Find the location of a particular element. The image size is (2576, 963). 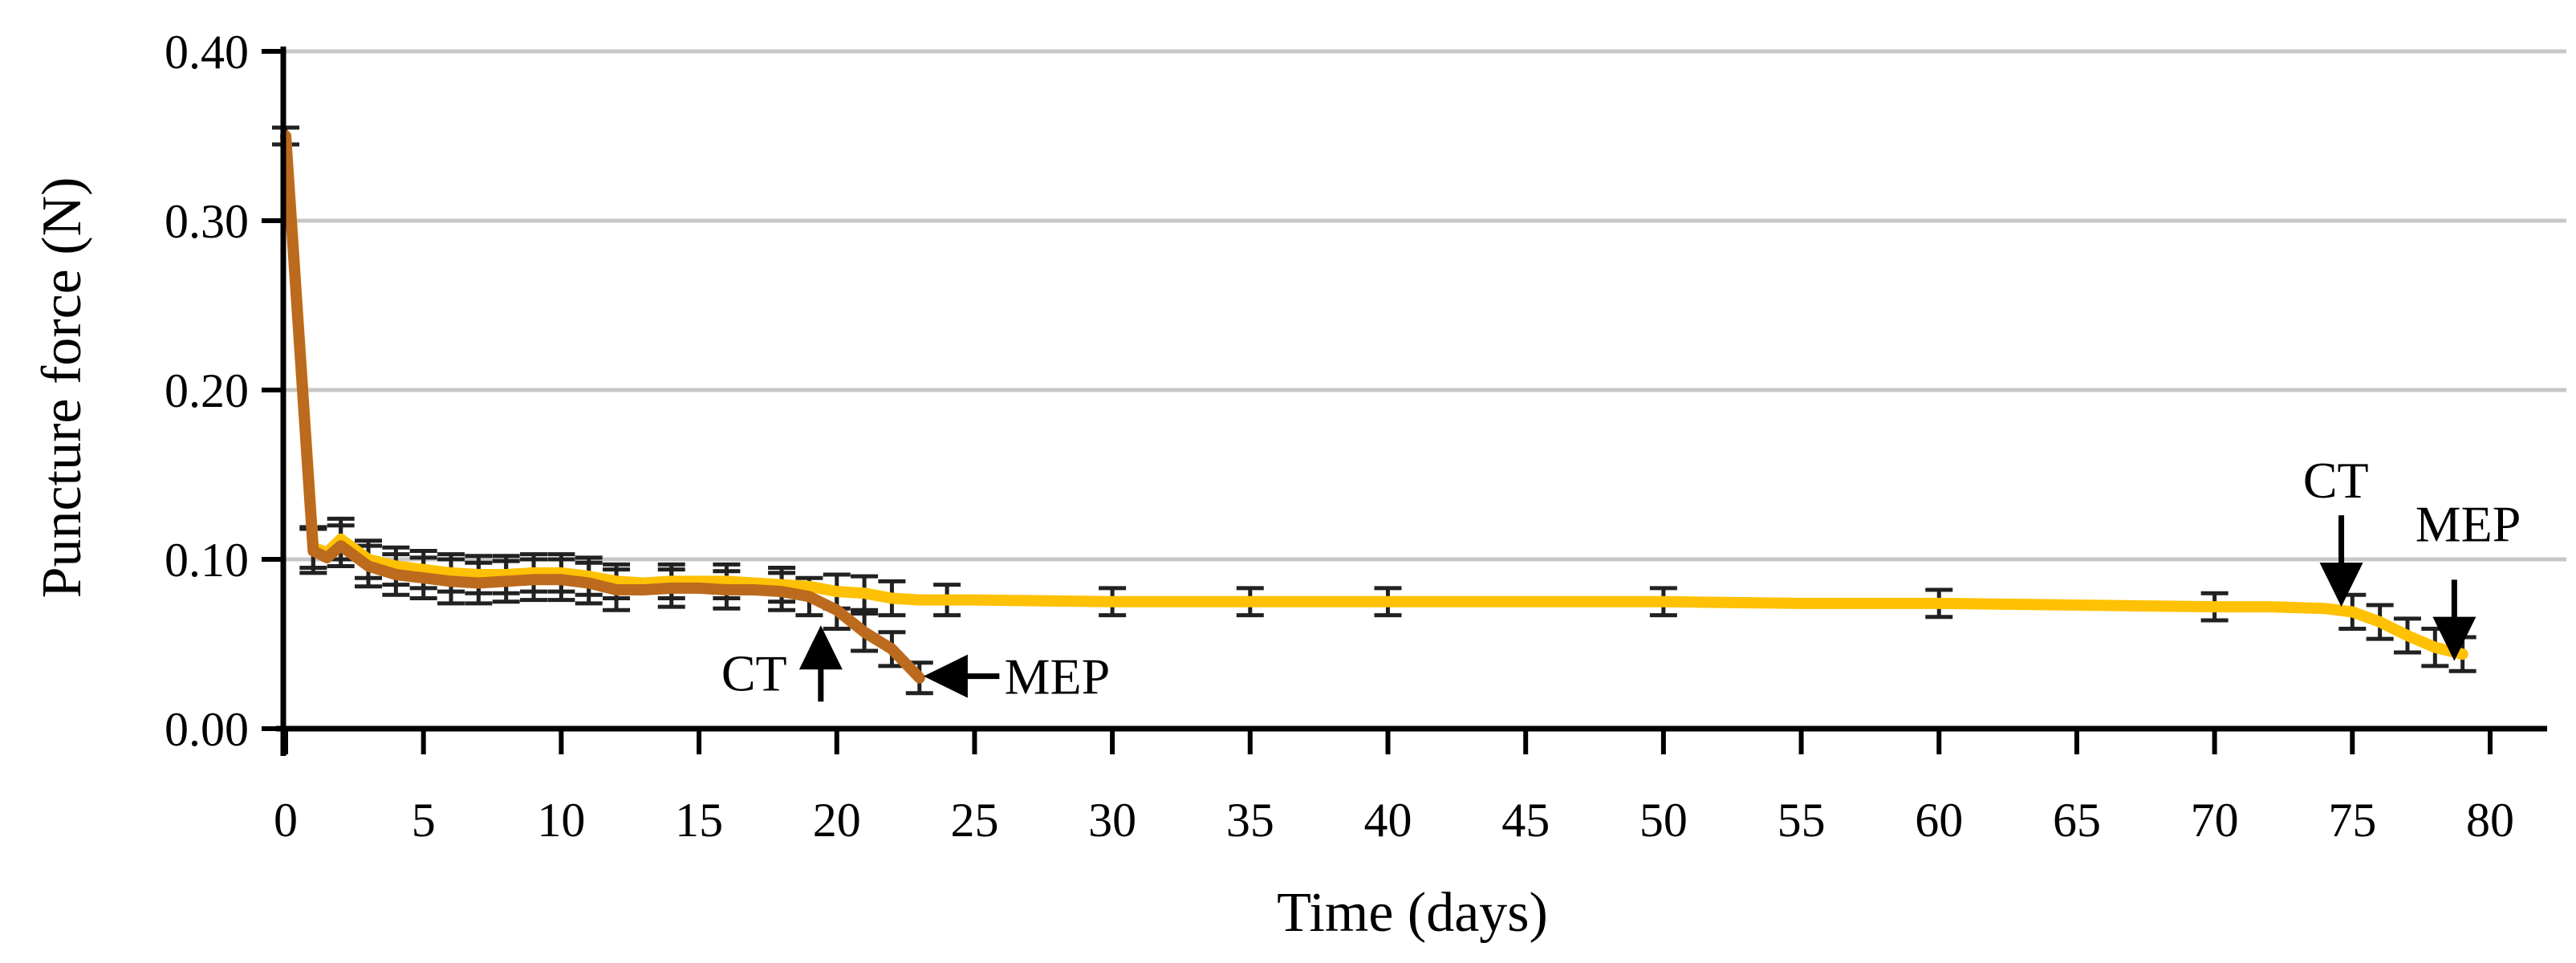

x-tick-label: 55 is located at coordinates (1802, 820).